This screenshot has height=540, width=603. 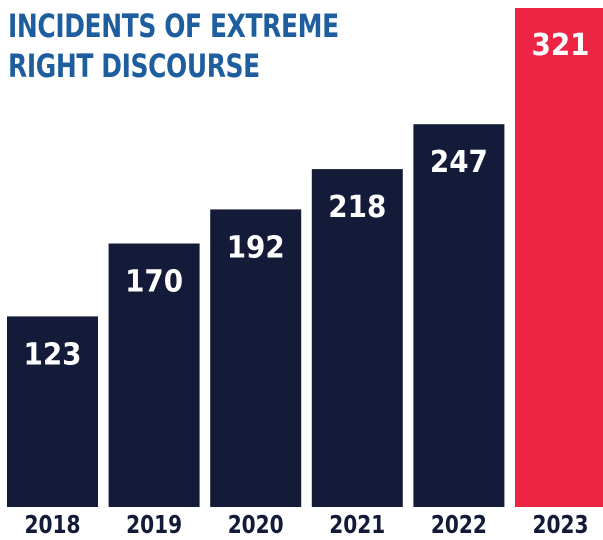 I want to click on bar-value-label-2023: 321, so click(x=561, y=45).